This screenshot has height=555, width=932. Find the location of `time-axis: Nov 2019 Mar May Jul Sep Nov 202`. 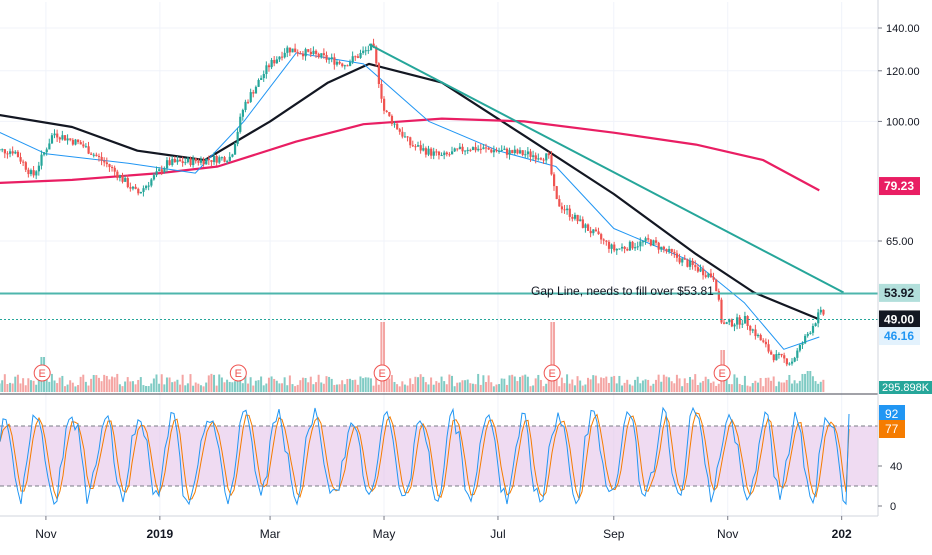

time-axis: Nov 2019 Mar May Jul Sep Nov 202 is located at coordinates (439, 528).